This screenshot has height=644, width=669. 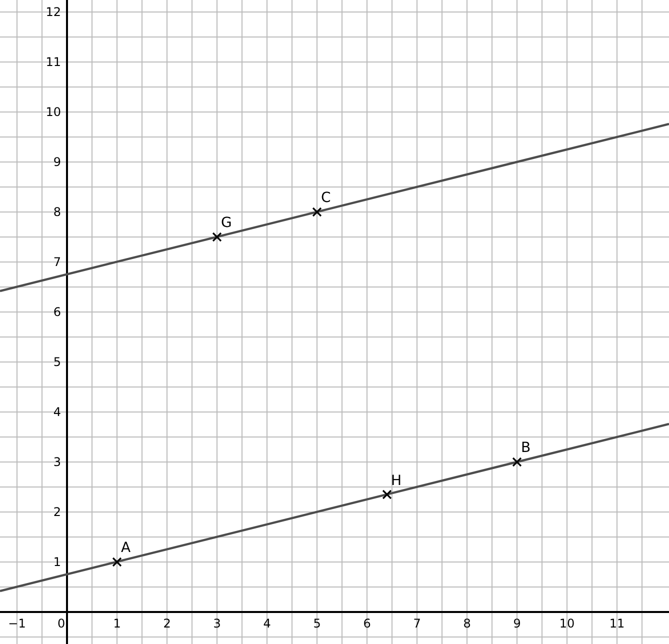 I want to click on y-tick-label: 5, so click(x=57, y=362).